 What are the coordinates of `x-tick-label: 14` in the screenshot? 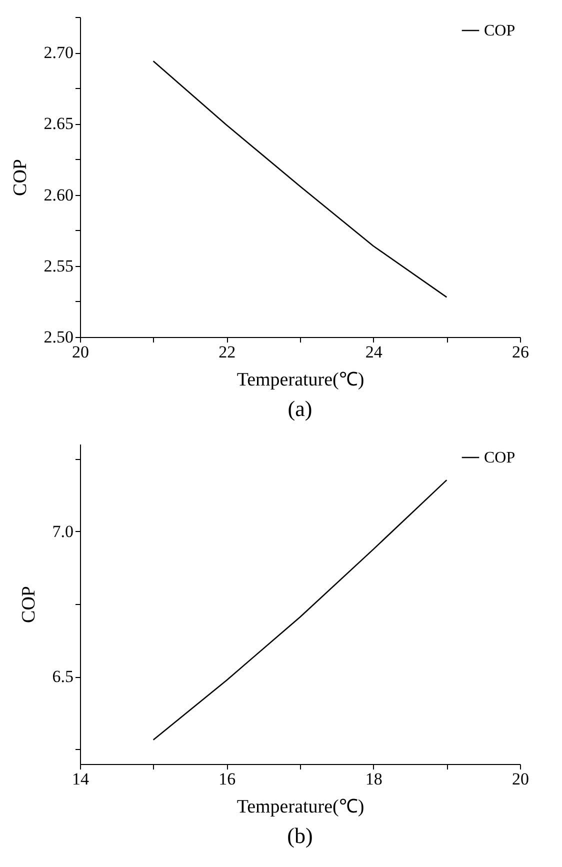 It's located at (81, 779).